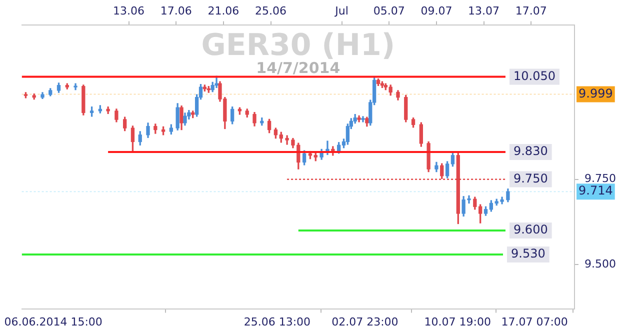 The image size is (624, 334). What do you see at coordinates (389, 11) in the screenshot?
I see `x2-tick-label: 05.07` at bounding box center [389, 11].